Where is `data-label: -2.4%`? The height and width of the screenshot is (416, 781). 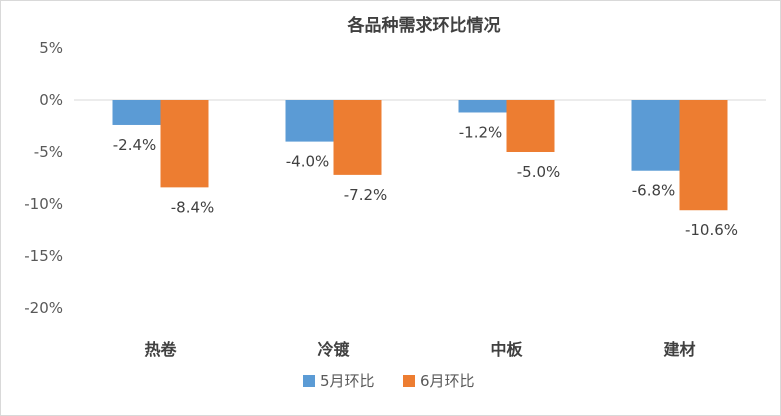
data-label: -2.4% is located at coordinates (135, 145).